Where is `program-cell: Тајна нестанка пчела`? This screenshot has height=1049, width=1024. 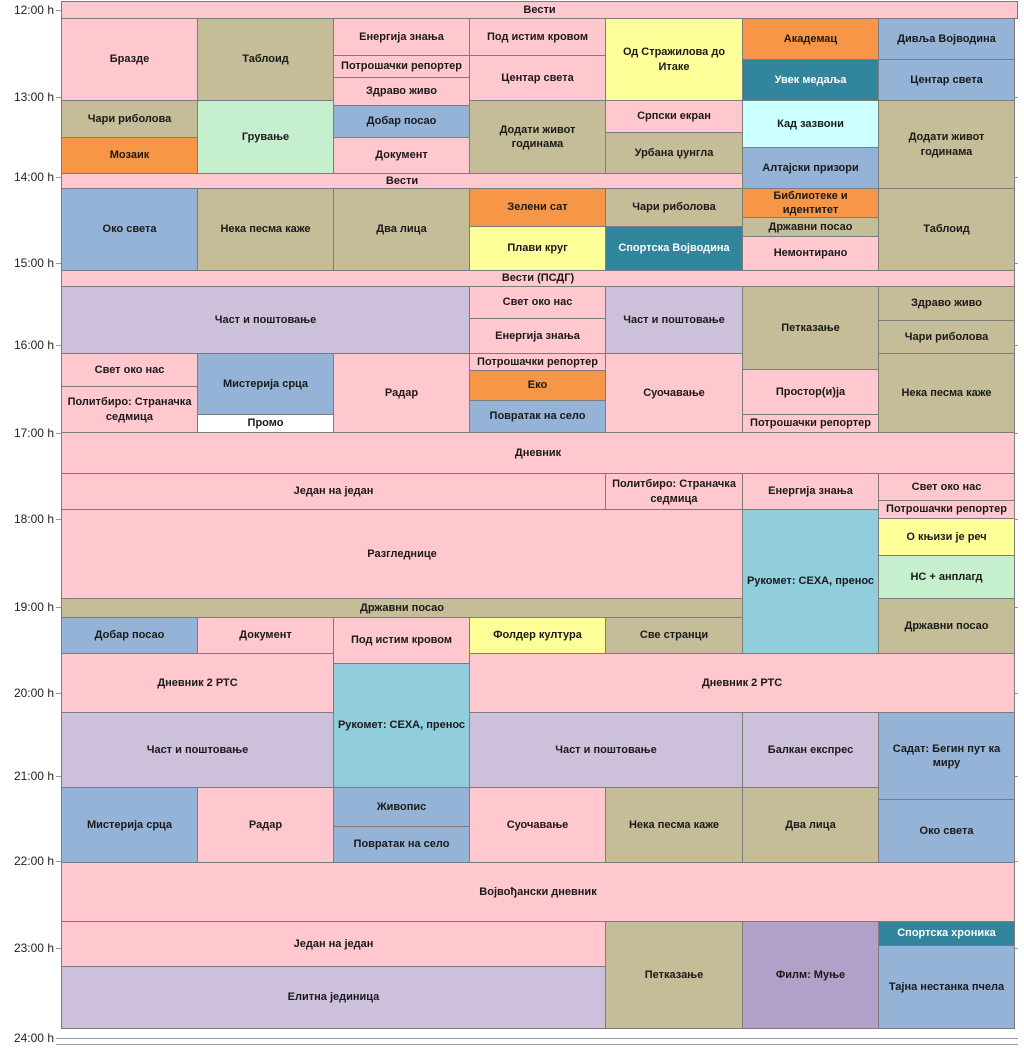
program-cell: Тајна нестанка пчела is located at coordinates (946, 987).